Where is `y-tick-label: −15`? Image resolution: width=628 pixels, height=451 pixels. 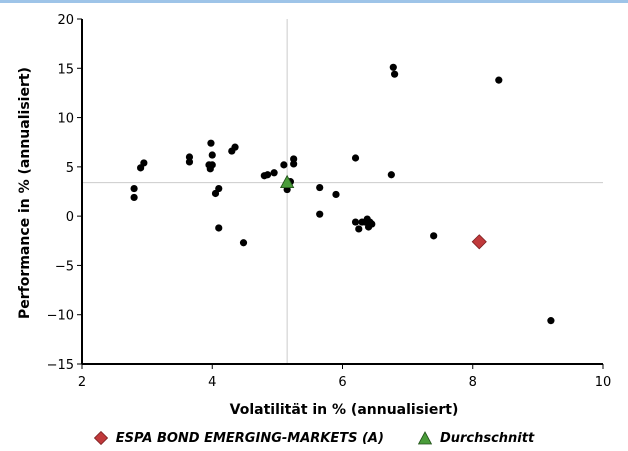 y-tick-label: −15 is located at coordinates (60, 365).